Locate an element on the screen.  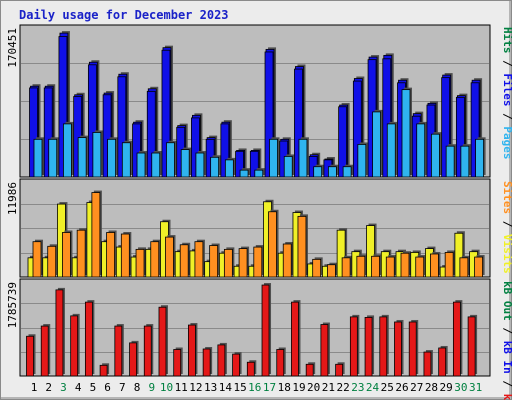
chart-title: Daily usage for December 2023 is located at coordinates (124, 15).